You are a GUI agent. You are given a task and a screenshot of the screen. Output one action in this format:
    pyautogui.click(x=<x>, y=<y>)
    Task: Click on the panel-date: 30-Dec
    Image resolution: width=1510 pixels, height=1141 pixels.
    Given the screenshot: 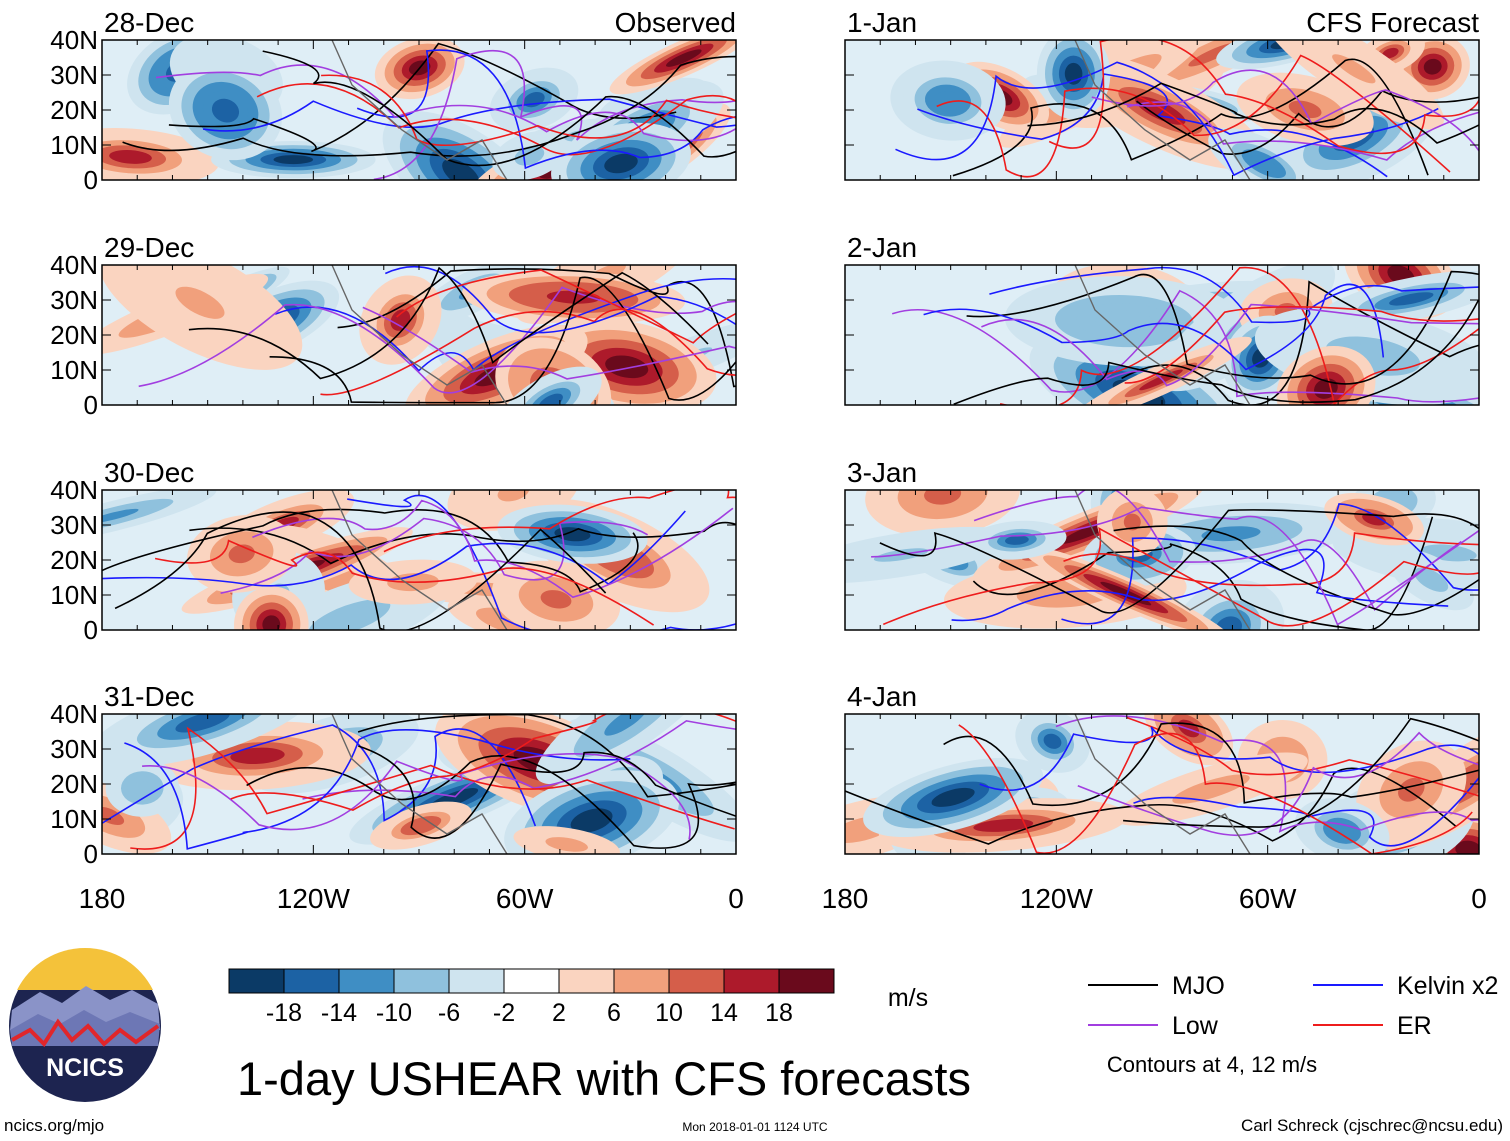 What is the action you would take?
    pyautogui.click(x=149, y=472)
    